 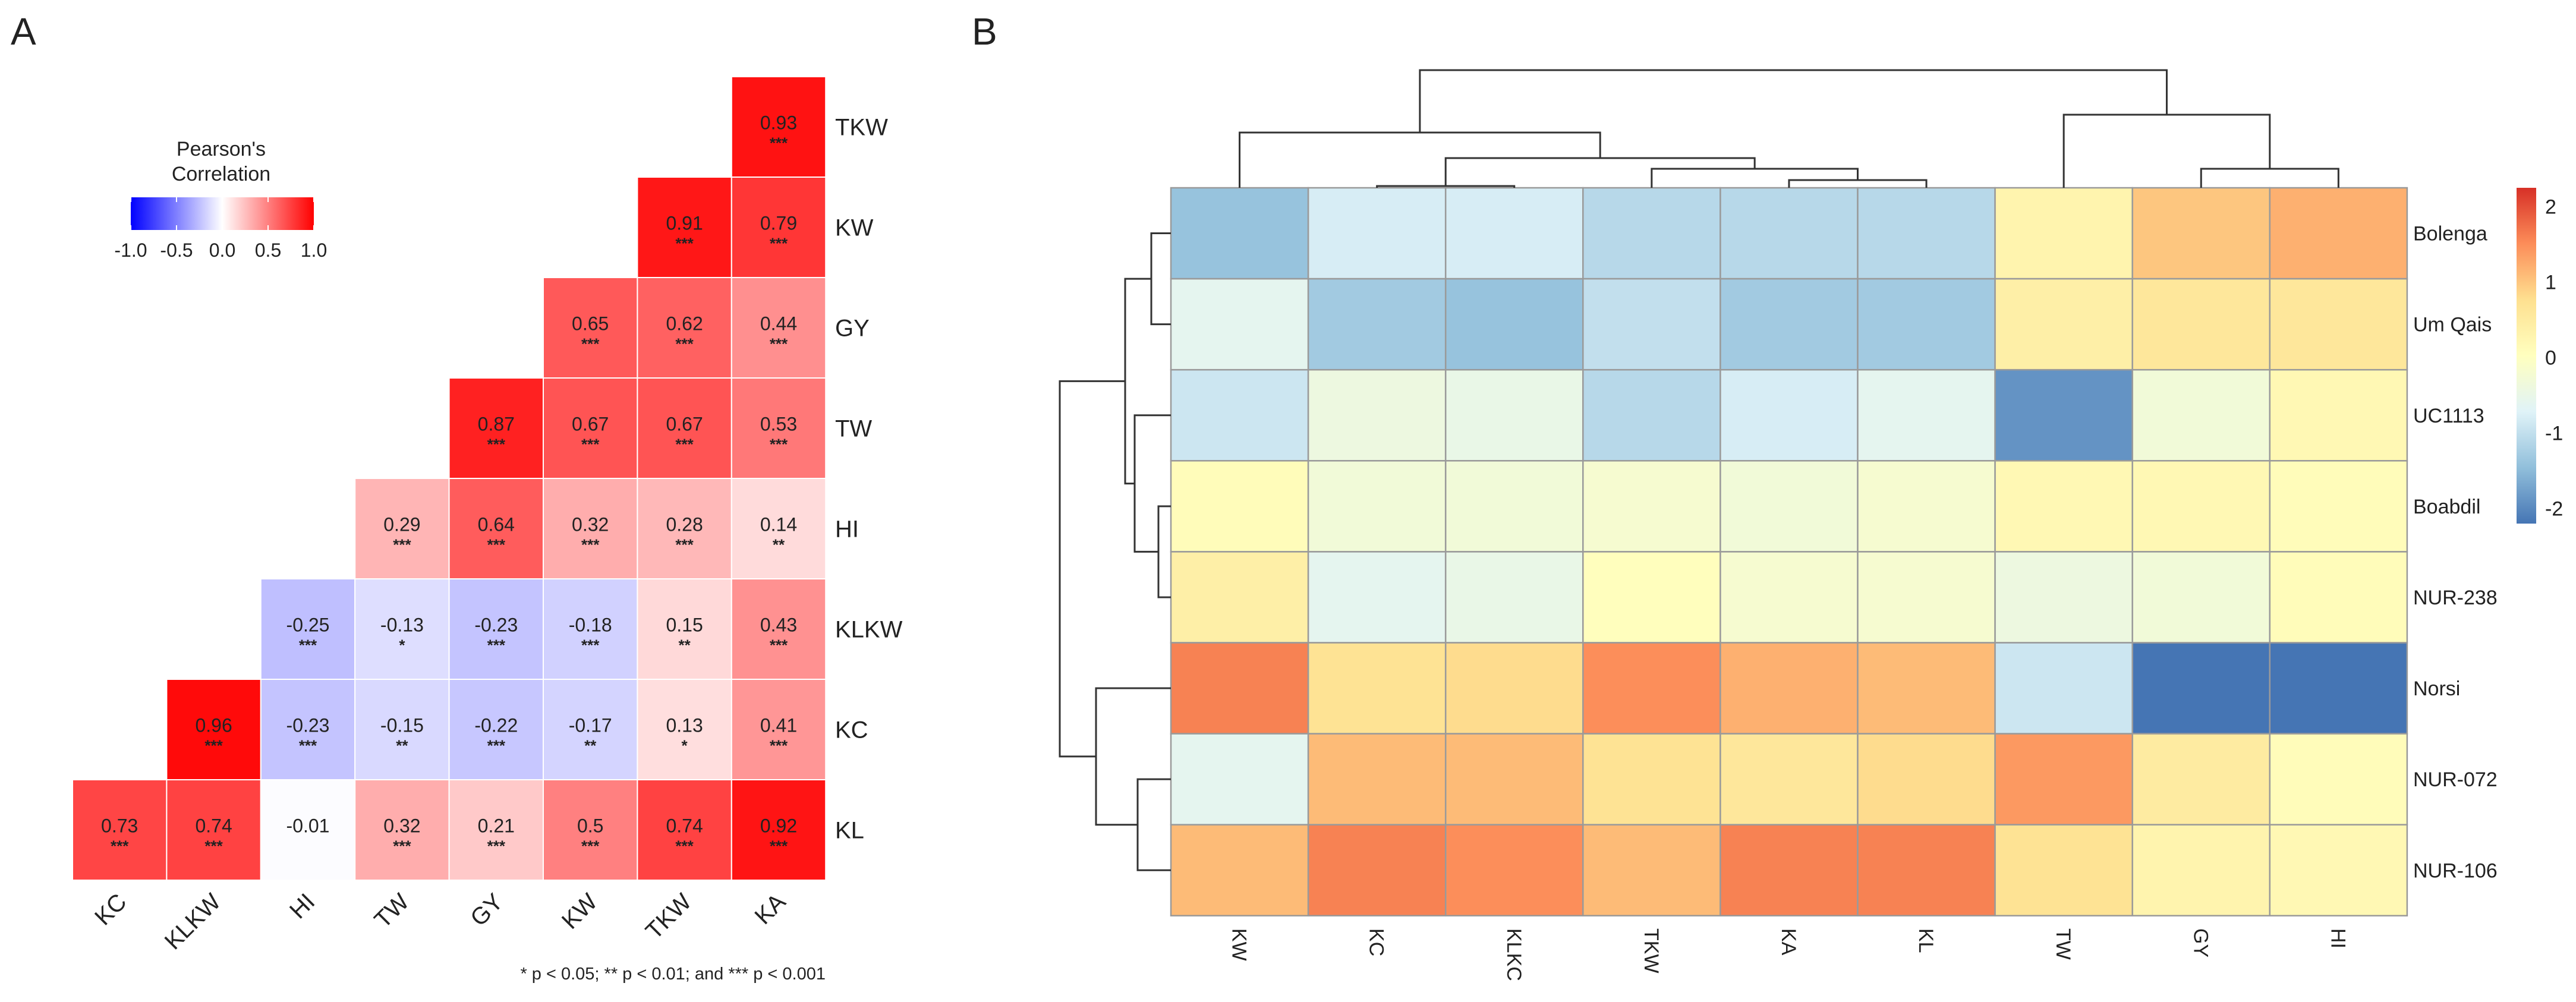 I want to click on correlation-value: 0.53, so click(x=778, y=424).